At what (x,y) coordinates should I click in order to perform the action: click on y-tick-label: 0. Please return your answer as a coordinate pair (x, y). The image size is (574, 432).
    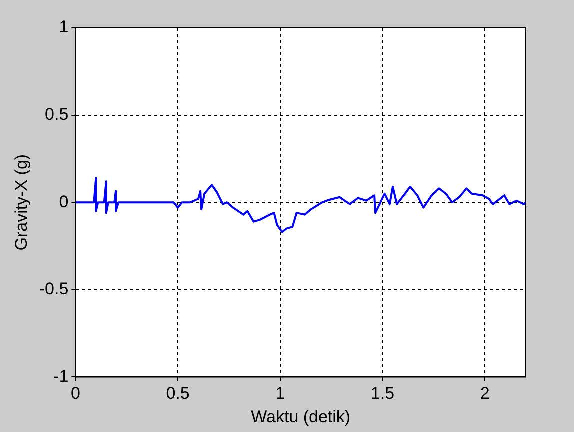
    Looking at the image, I should click on (64, 202).